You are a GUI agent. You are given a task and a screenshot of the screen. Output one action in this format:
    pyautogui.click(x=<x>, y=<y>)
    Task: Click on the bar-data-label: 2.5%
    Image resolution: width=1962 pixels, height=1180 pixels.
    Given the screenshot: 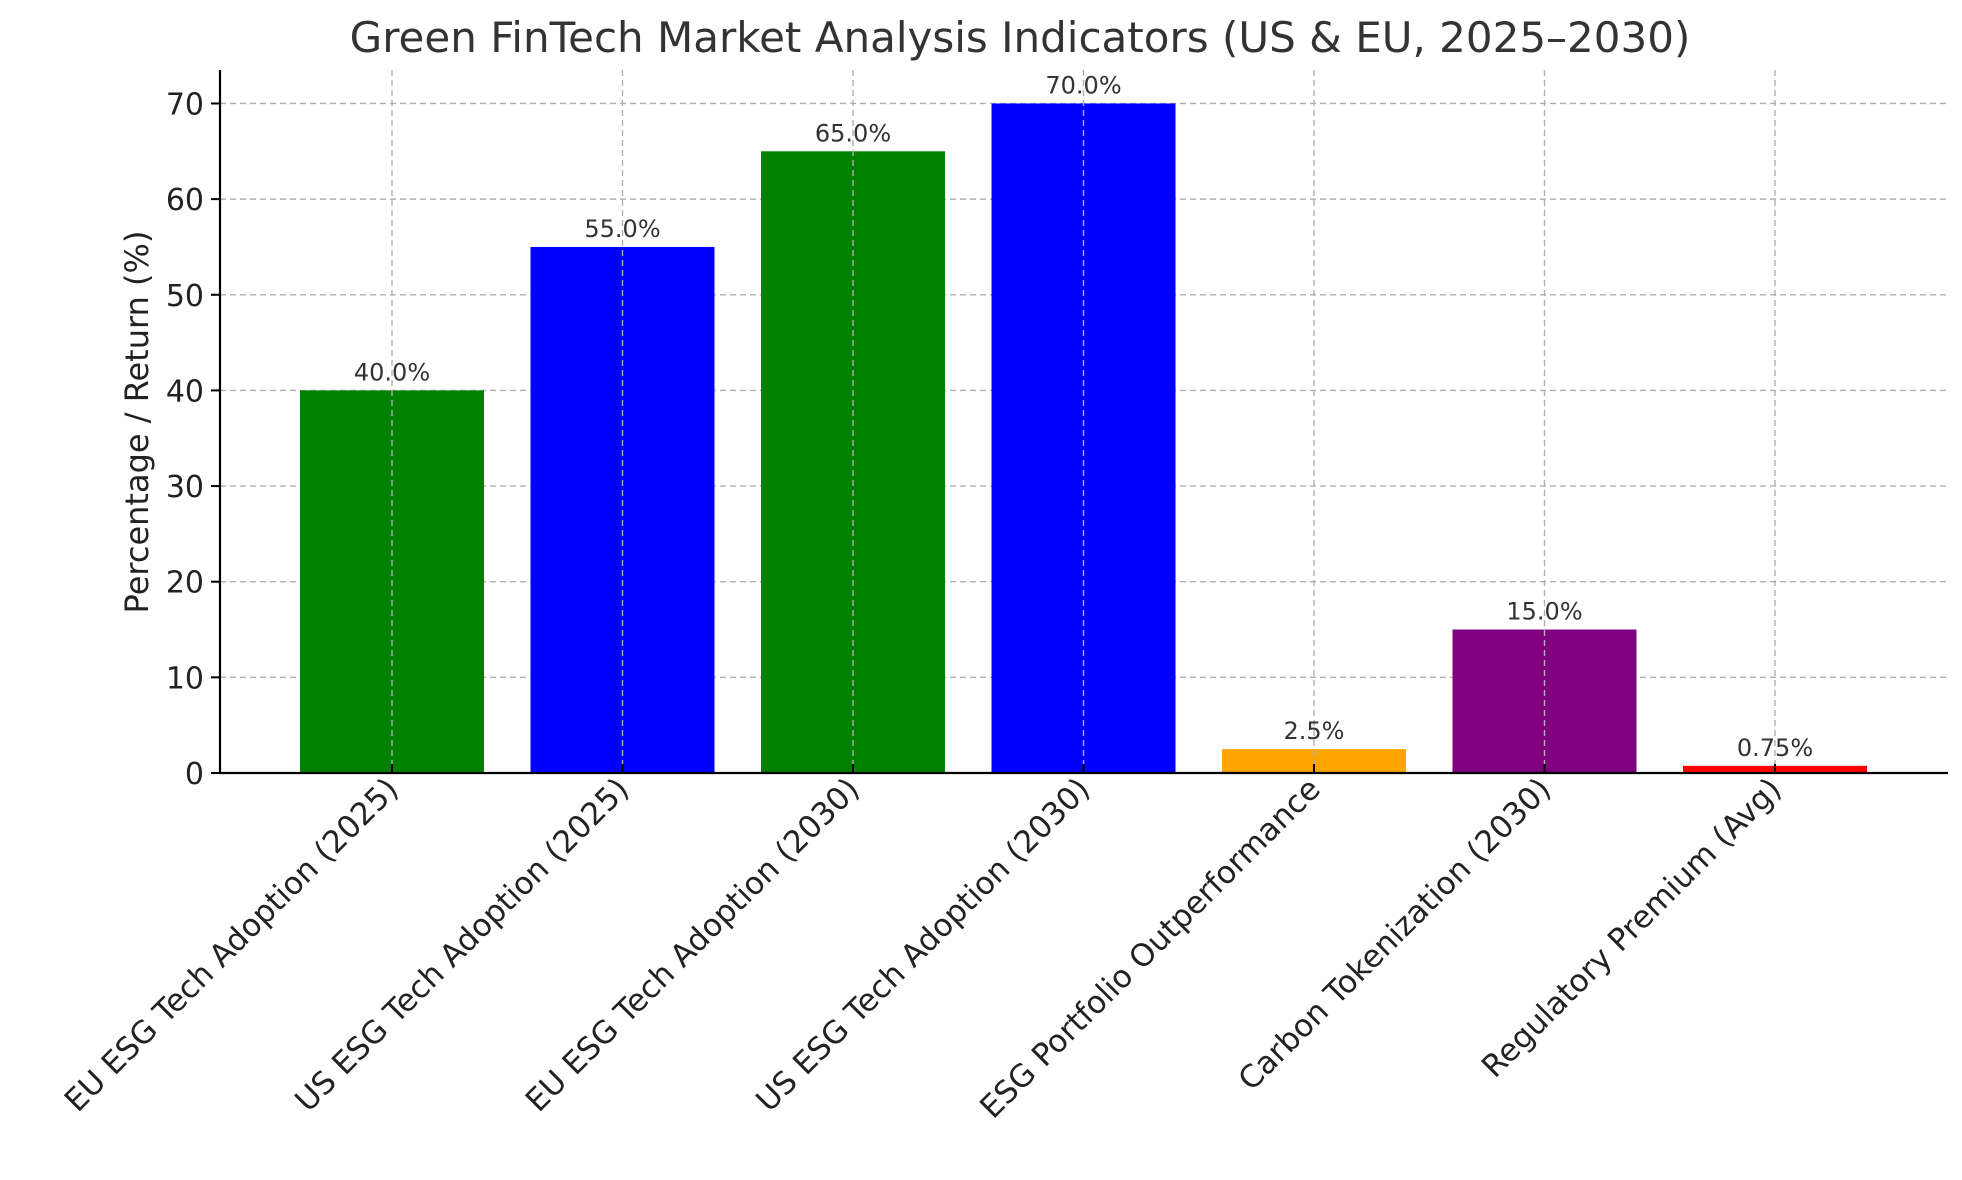 What is the action you would take?
    pyautogui.click(x=1314, y=731)
    